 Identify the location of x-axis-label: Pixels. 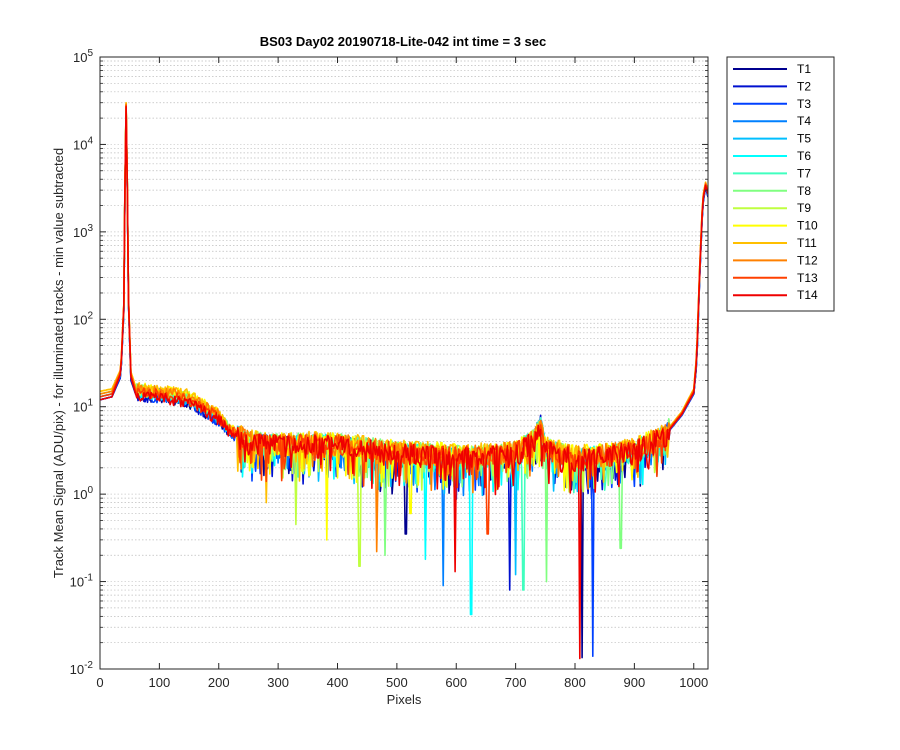
(404, 699).